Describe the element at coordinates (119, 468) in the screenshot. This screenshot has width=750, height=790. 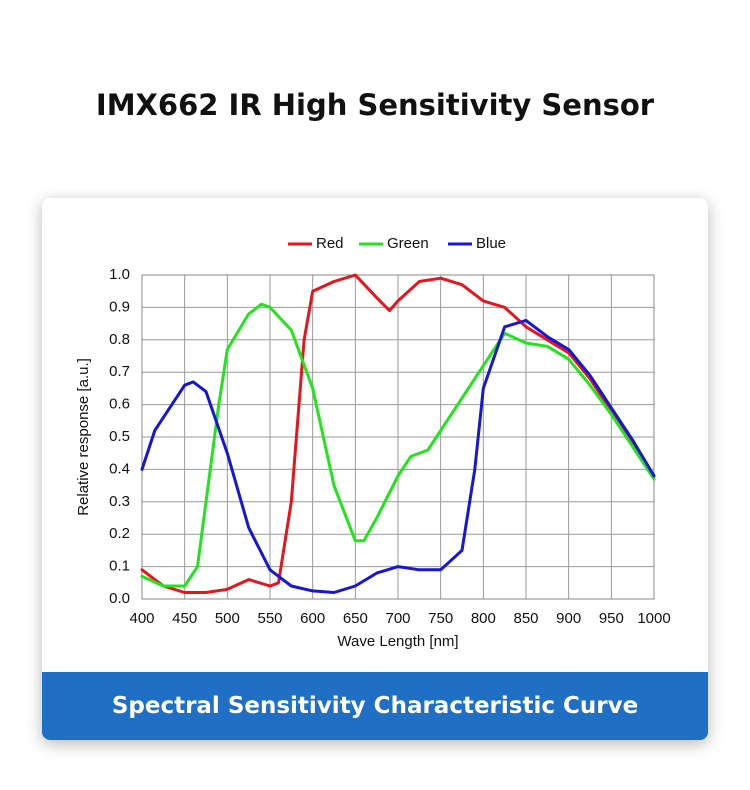
I see `y-tick-label: 0.4` at that location.